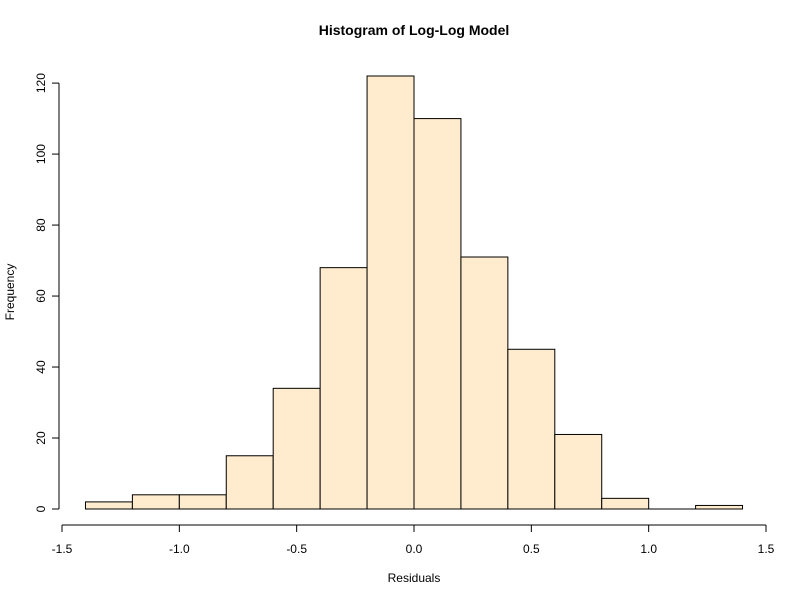 The height and width of the screenshot is (600, 800). What do you see at coordinates (41, 225) in the screenshot?
I see `y-tick-label: 80` at bounding box center [41, 225].